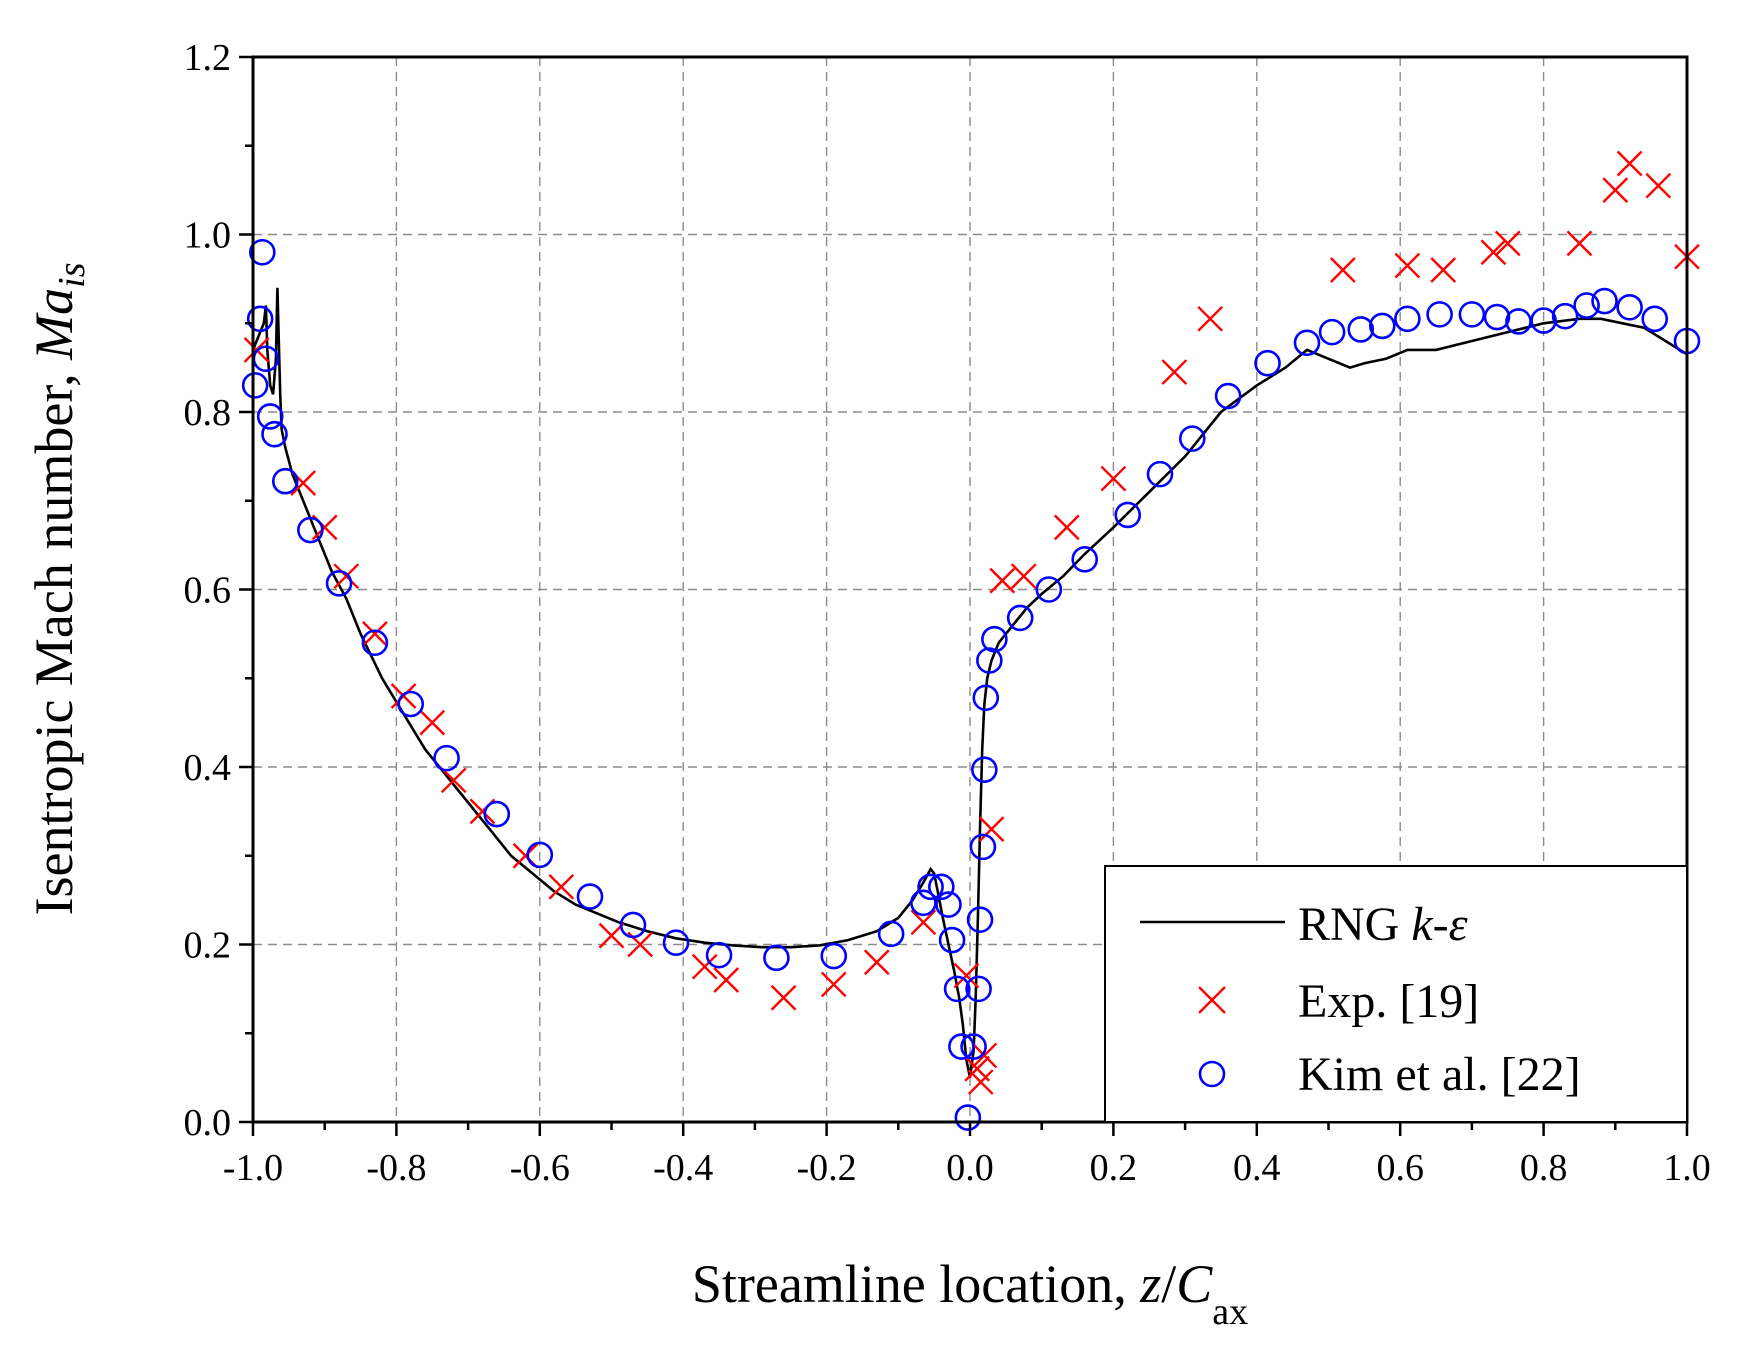 The height and width of the screenshot is (1355, 1737). What do you see at coordinates (1388, 1001) in the screenshot?
I see `legend-label-exp: Exp. [19]` at bounding box center [1388, 1001].